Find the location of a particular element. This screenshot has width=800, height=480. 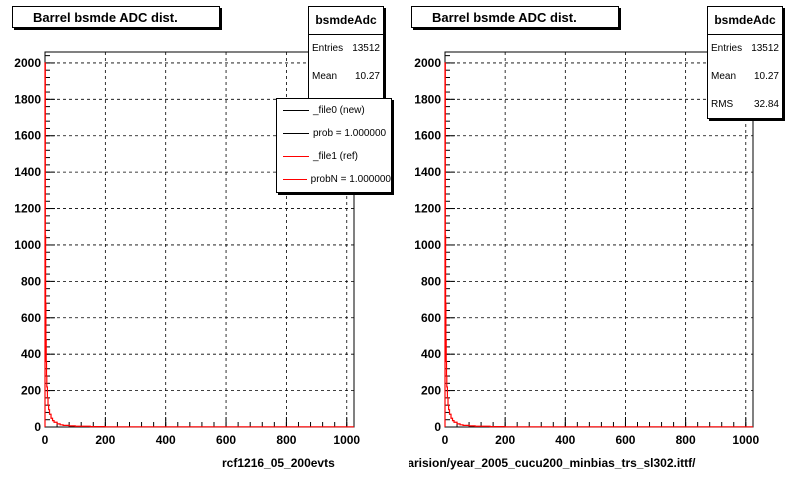

stats-label: RMS is located at coordinates (722, 104).